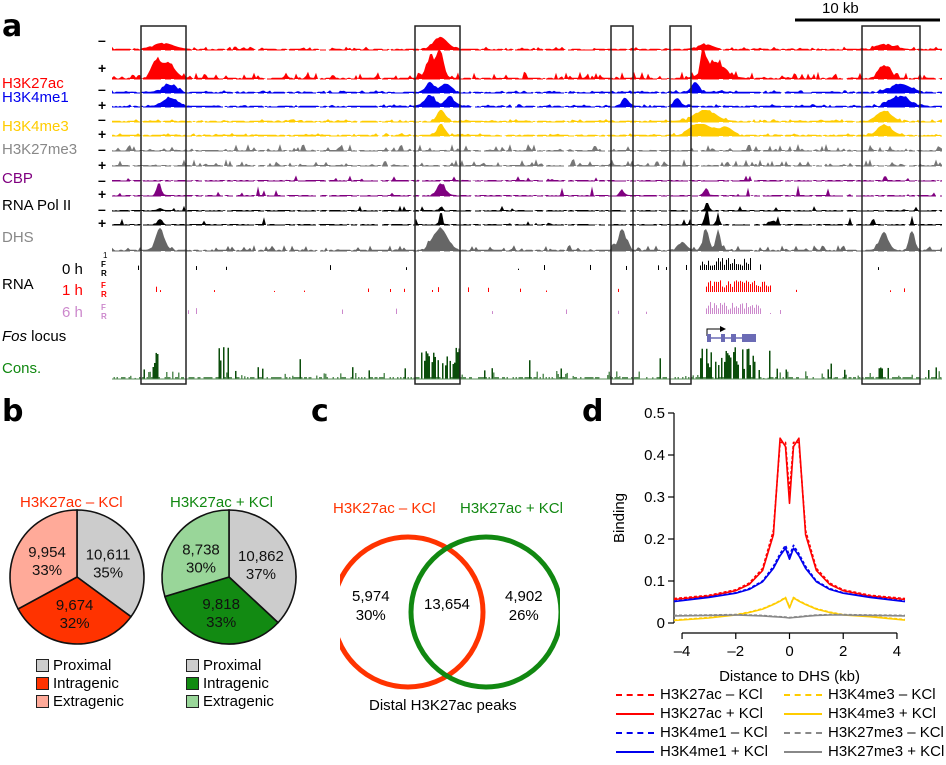  What do you see at coordinates (692, 732) in the screenshot?
I see `line-legend-item: H3K4me1 – KCl` at bounding box center [692, 732].